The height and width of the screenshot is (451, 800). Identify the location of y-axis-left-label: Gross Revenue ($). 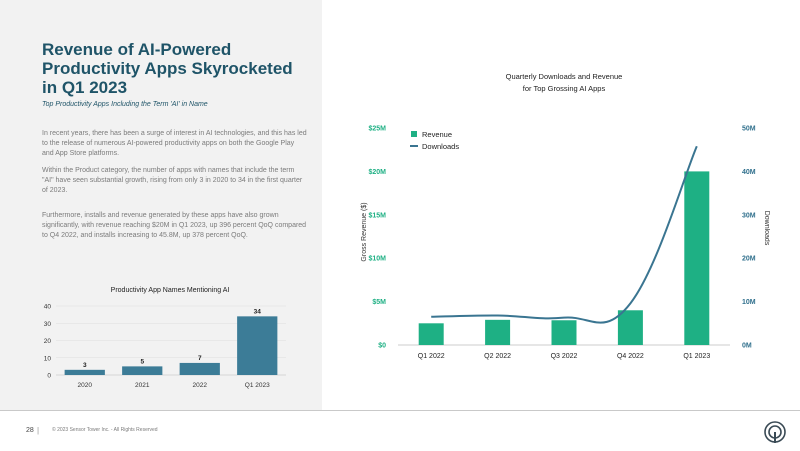
(364, 231).